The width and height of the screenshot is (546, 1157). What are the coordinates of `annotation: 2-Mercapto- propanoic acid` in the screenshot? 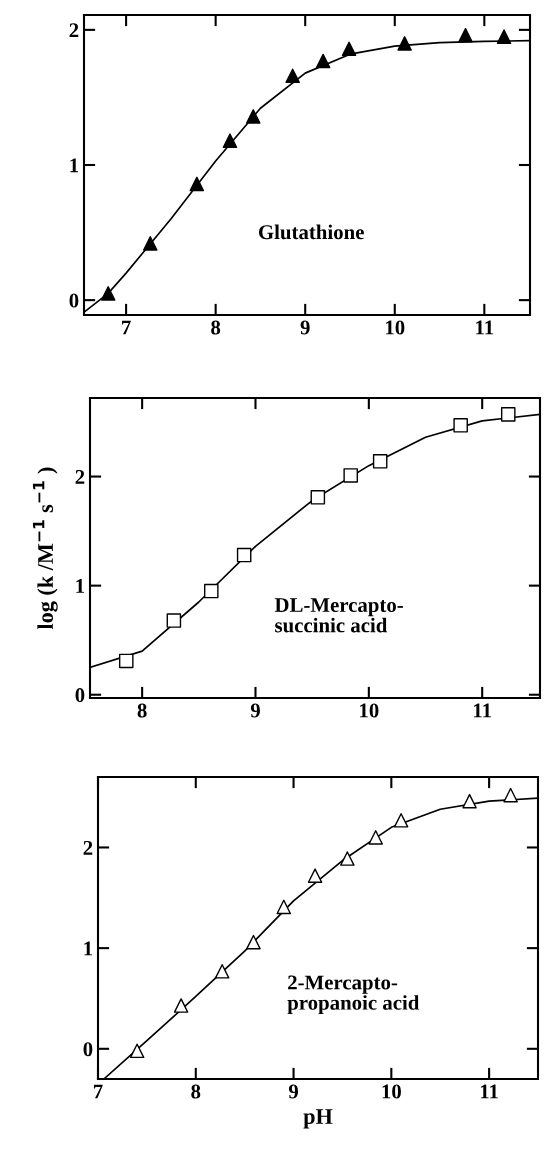 It's located at (353, 995).